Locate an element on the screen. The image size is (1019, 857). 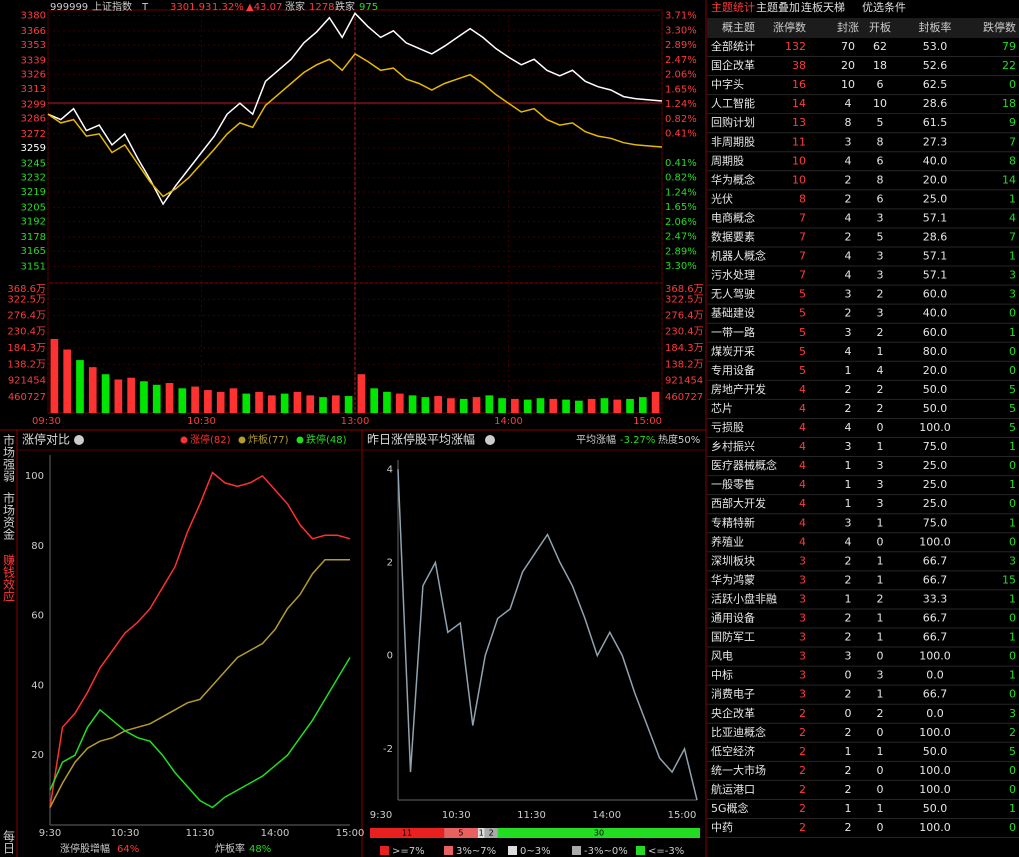
table-cell: 活跃小盘非融 is located at coordinates (744, 598).